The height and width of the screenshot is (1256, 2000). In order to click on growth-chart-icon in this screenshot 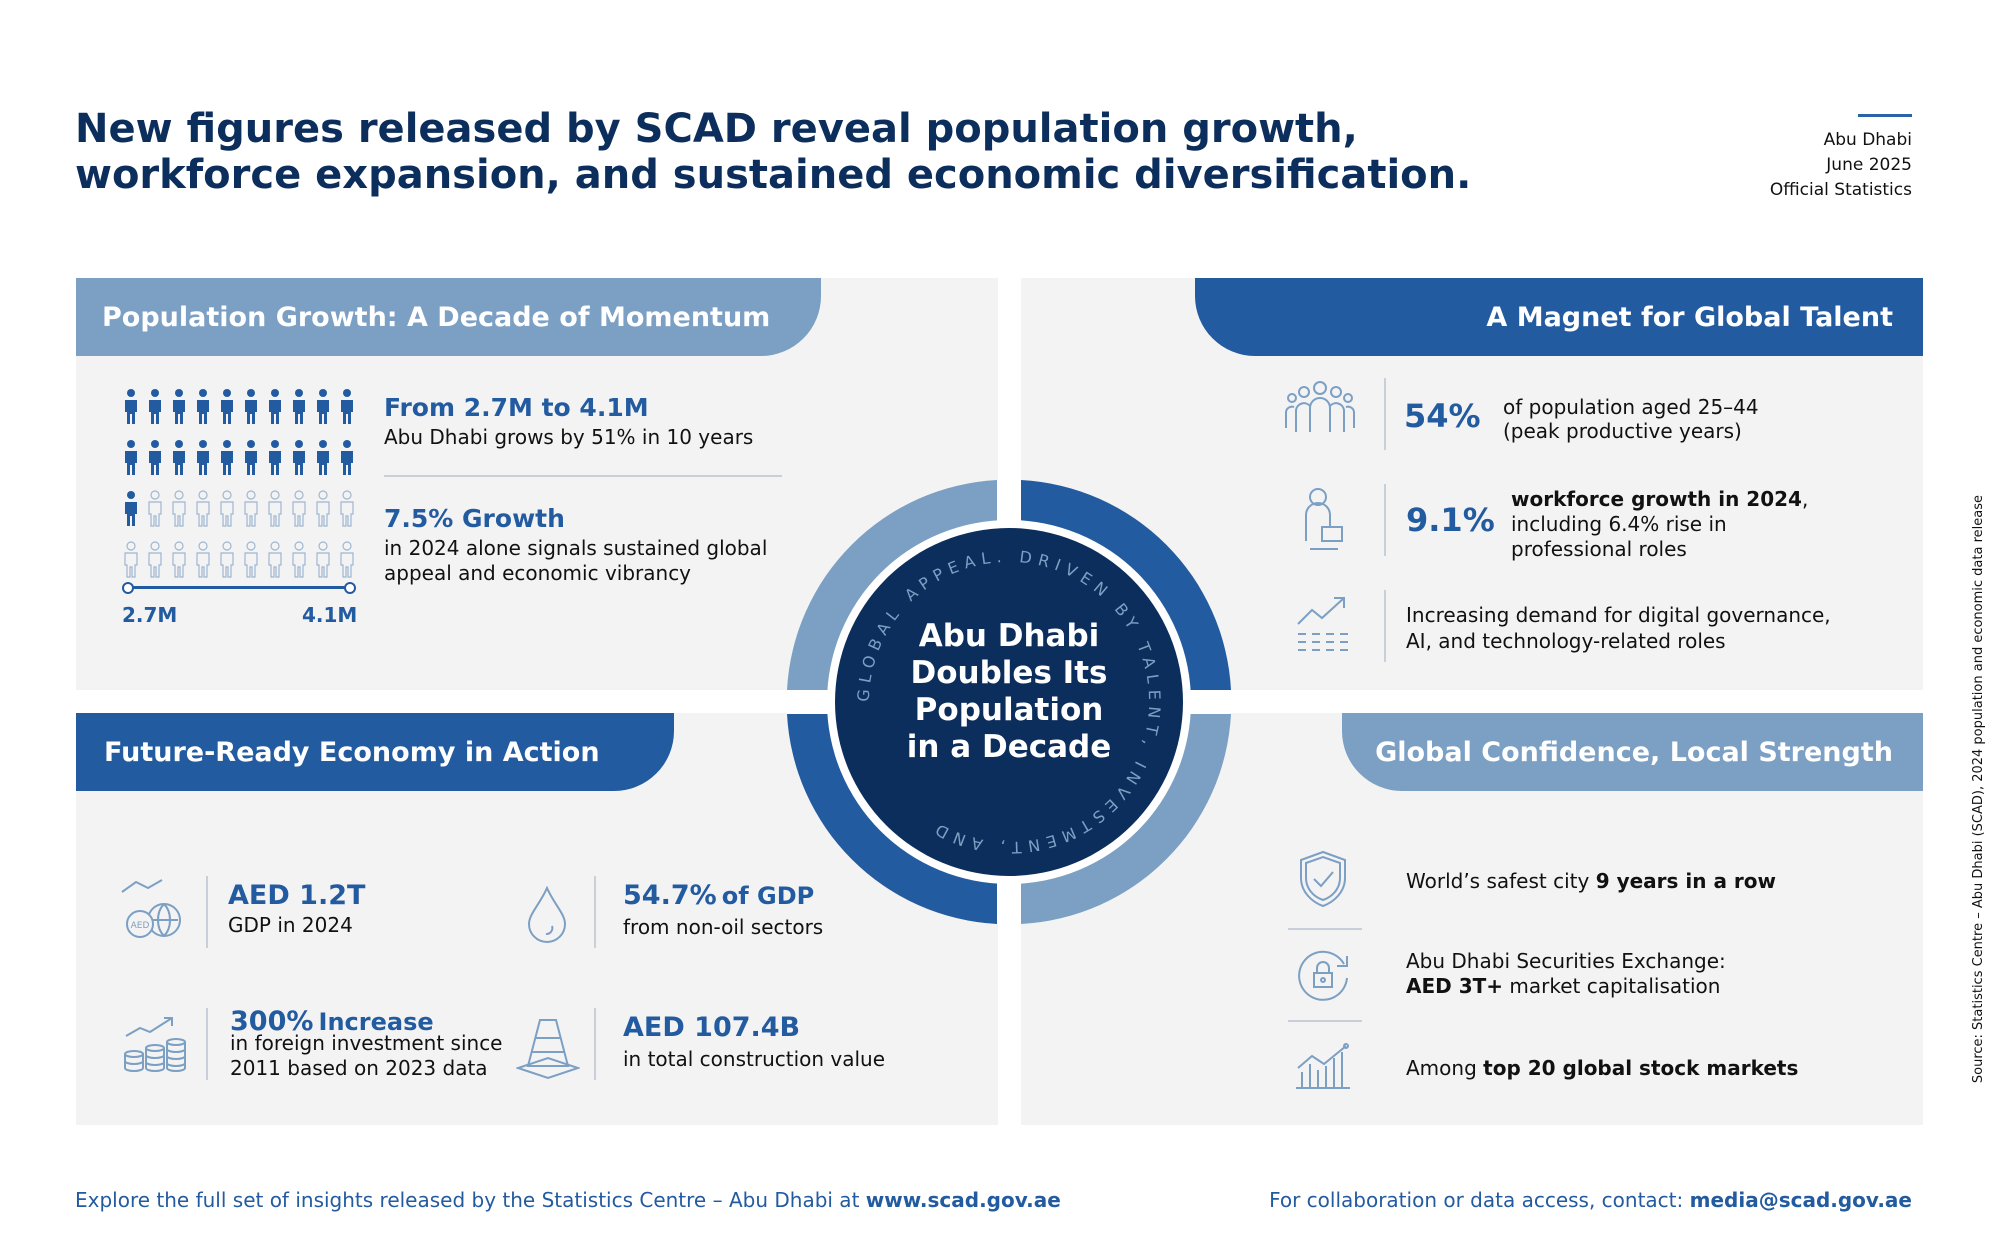, I will do `click(1323, 626)`.